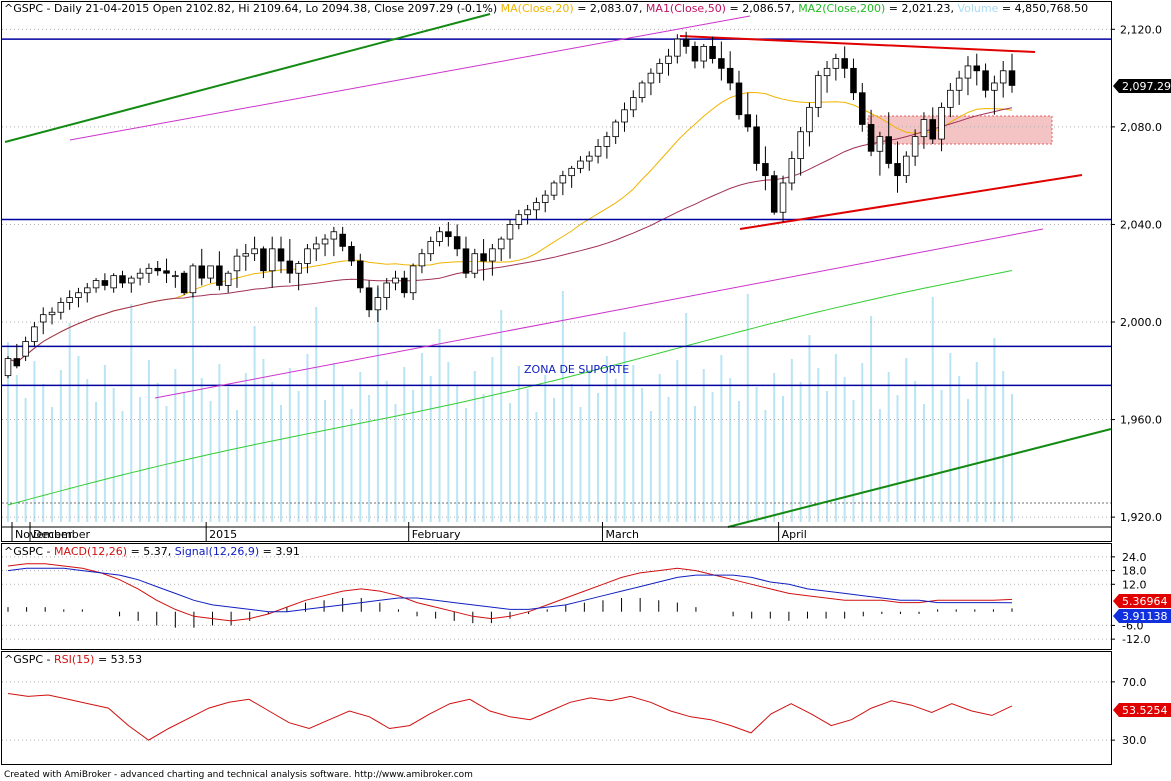  Describe the element at coordinates (62, 534) in the screenshot. I see `x-axis-label: December` at that location.